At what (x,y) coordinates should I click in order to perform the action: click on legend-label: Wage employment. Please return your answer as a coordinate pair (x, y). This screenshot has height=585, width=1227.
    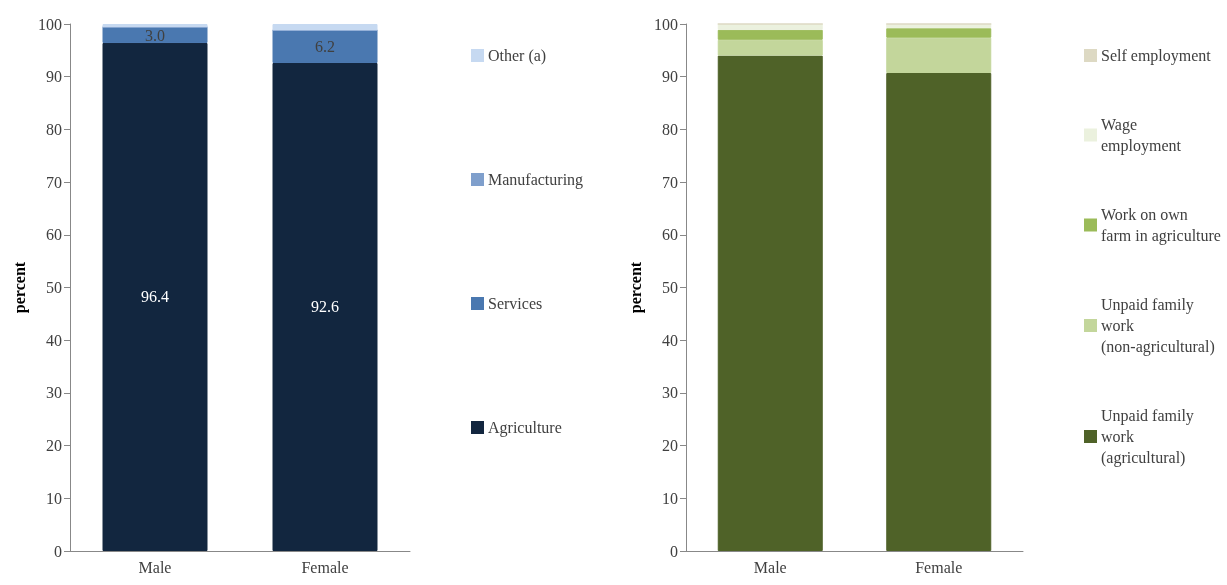
    Looking at the image, I should click on (1141, 135).